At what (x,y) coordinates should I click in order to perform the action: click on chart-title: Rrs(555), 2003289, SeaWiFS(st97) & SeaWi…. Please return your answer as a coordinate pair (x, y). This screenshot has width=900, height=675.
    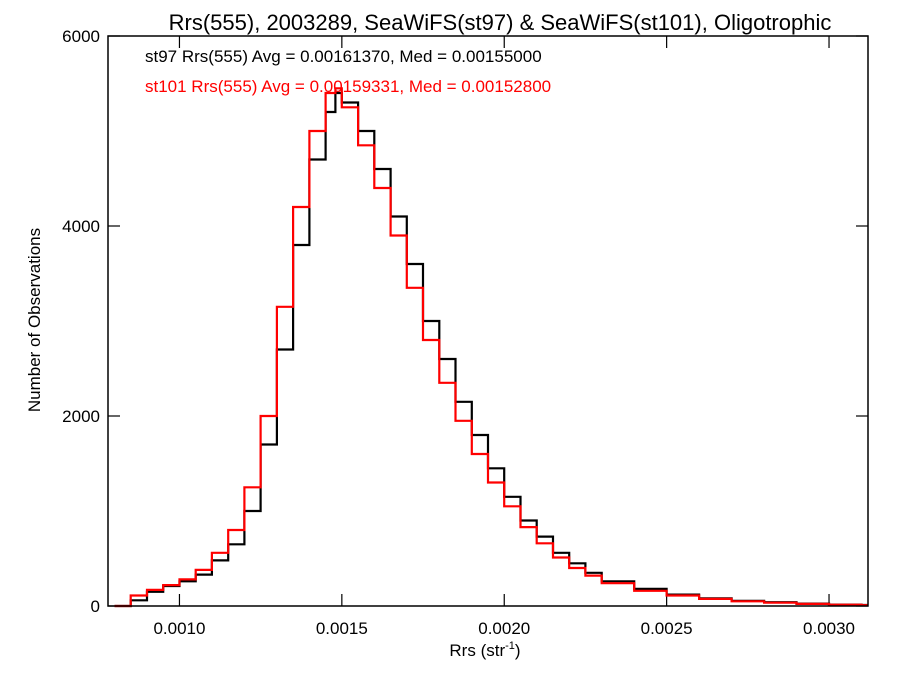
    Looking at the image, I should click on (500, 22).